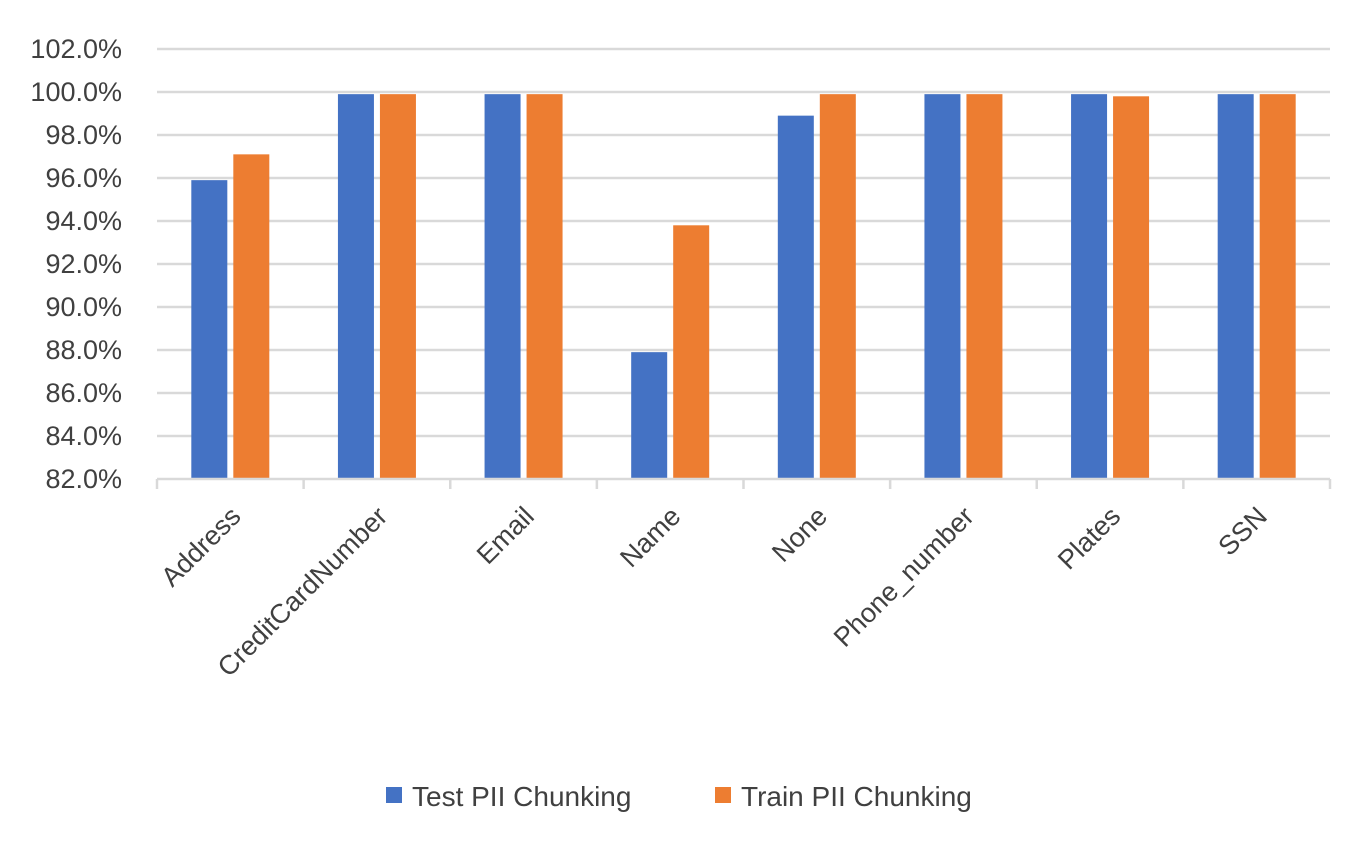 Image resolution: width=1368 pixels, height=850 pixels. I want to click on y-tick-label: 88.0%, so click(83, 350).